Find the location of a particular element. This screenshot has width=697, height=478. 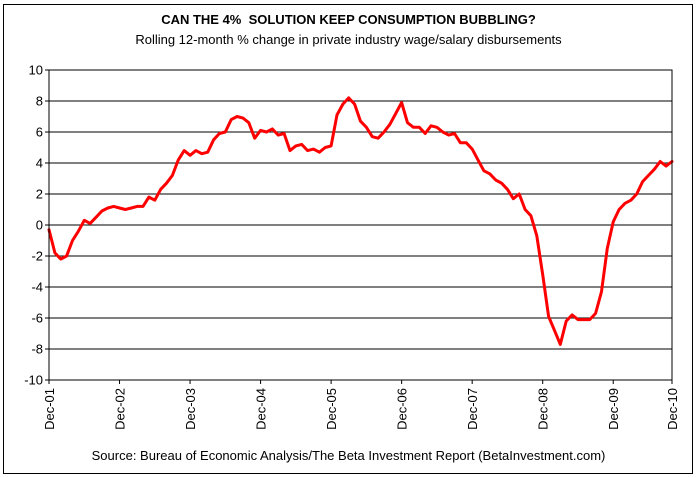

x-tick-label: Dec-08 is located at coordinates (543, 409).